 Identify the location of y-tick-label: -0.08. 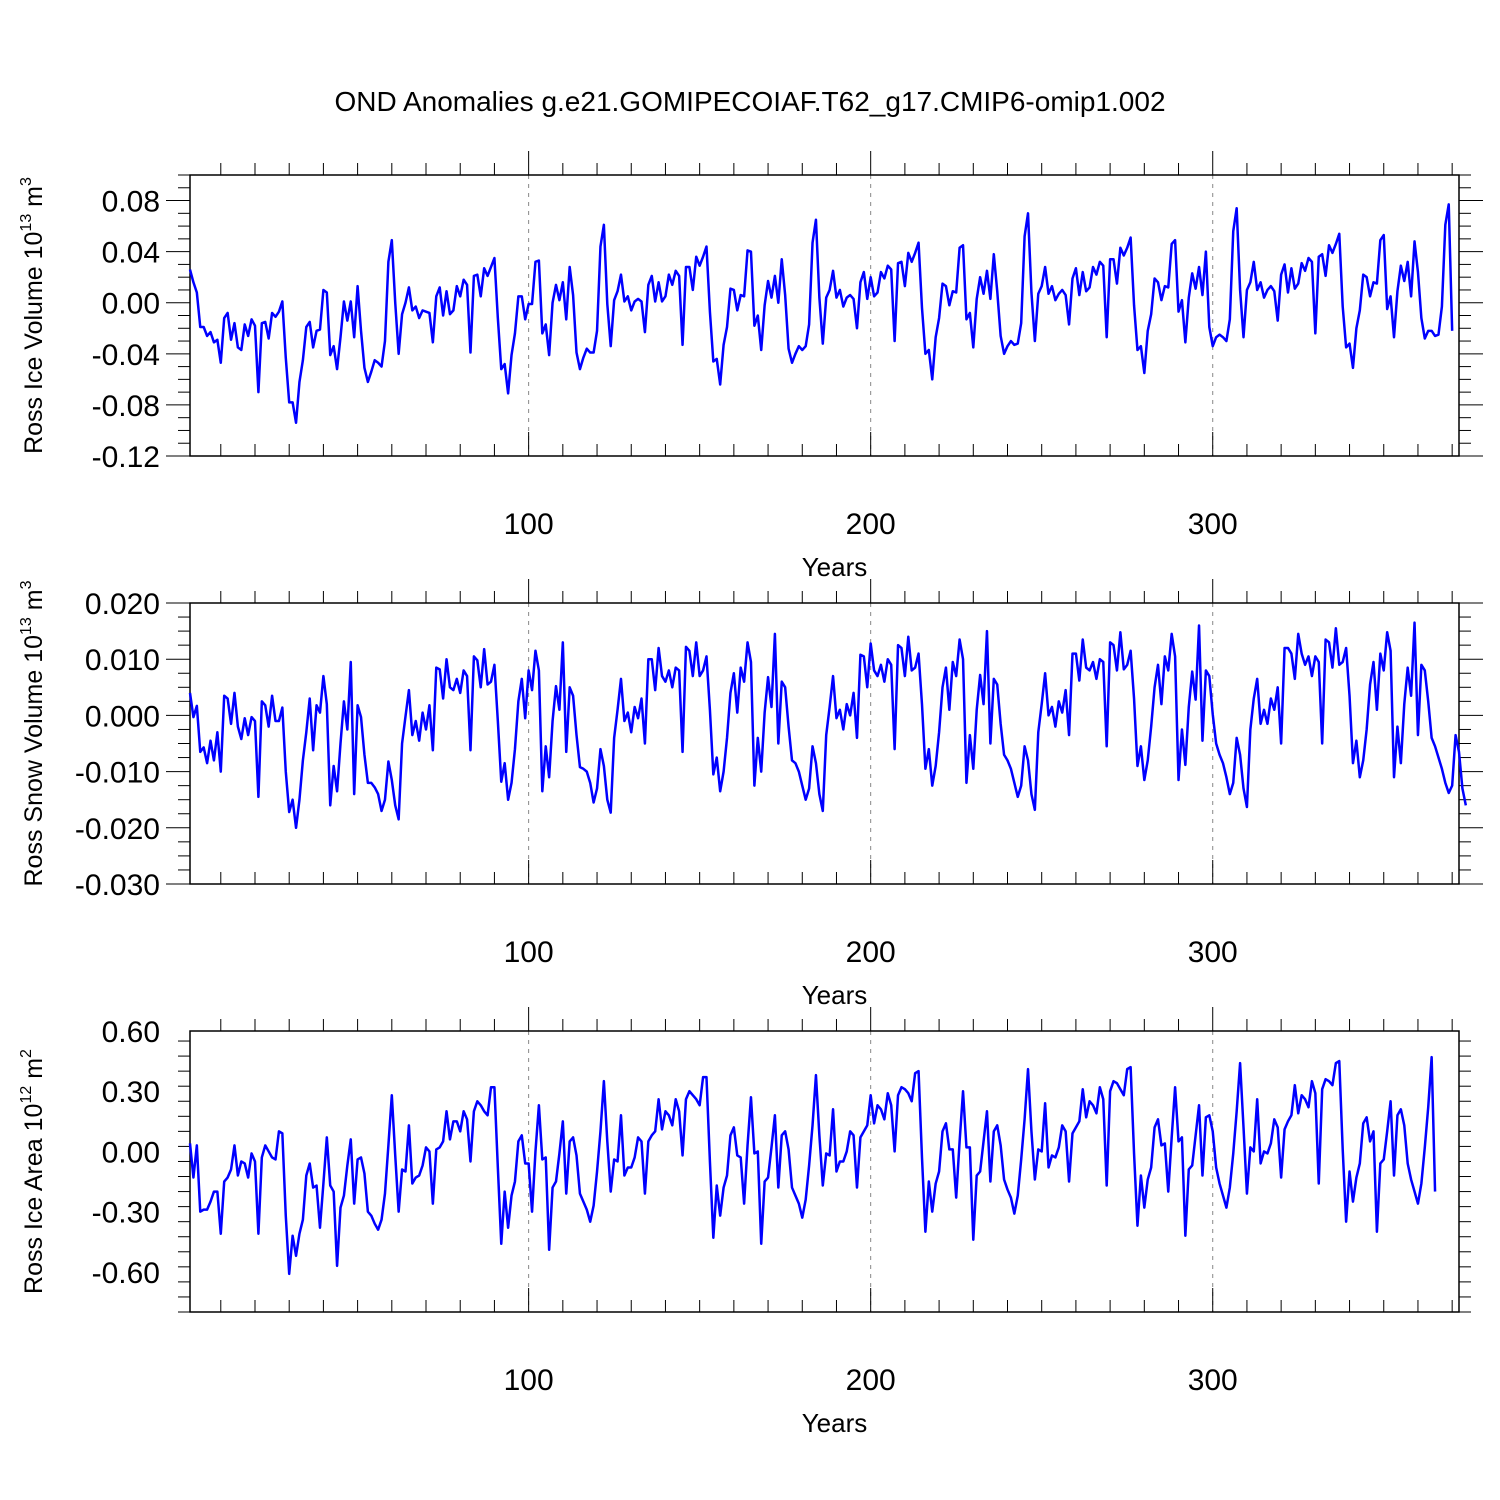
(126, 406).